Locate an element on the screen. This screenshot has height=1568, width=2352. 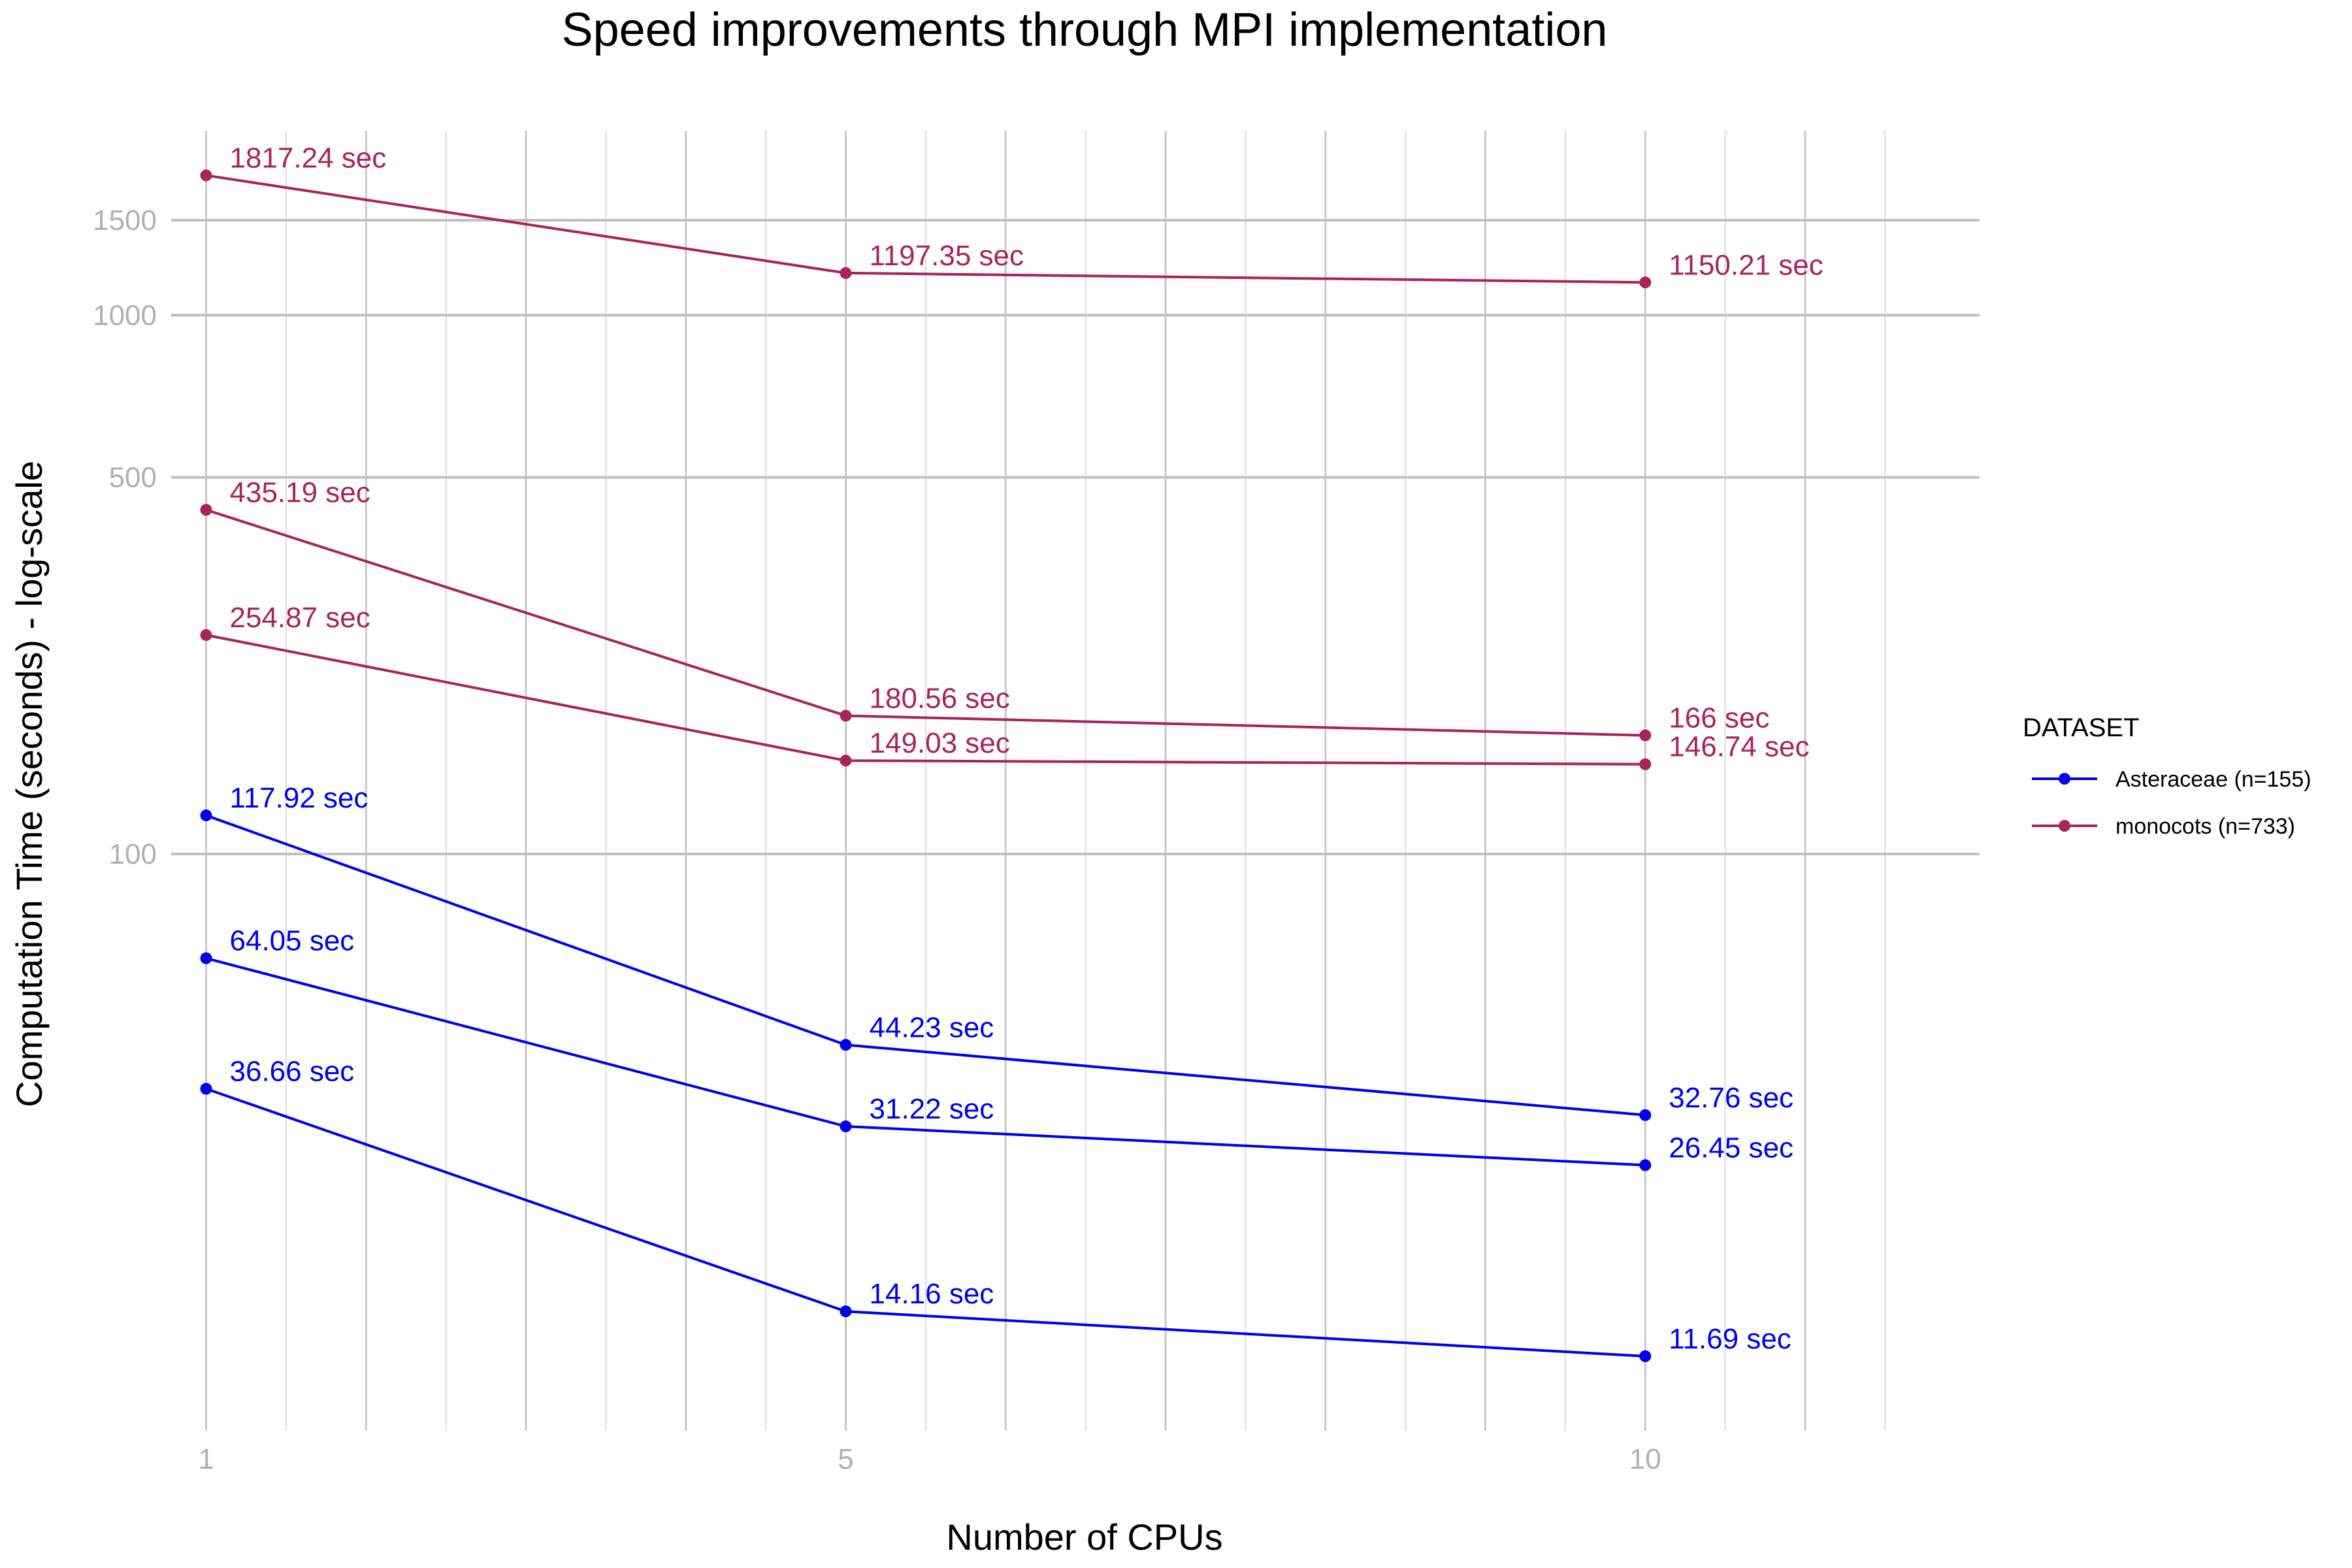
data-label: 14.16 sec is located at coordinates (932, 1294).